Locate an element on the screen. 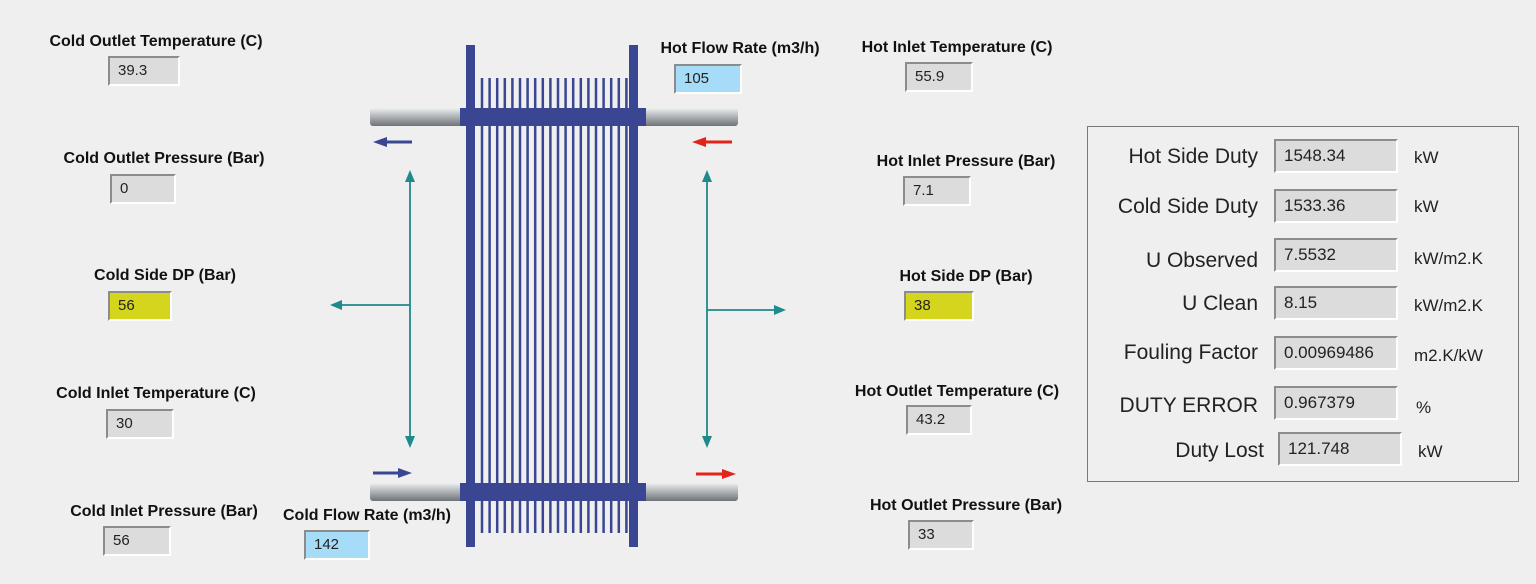 This screenshot has height=584, width=1536. cold-inlet-pressure-label: Cold Inlet Pressure (Bar) is located at coordinates (164, 511).